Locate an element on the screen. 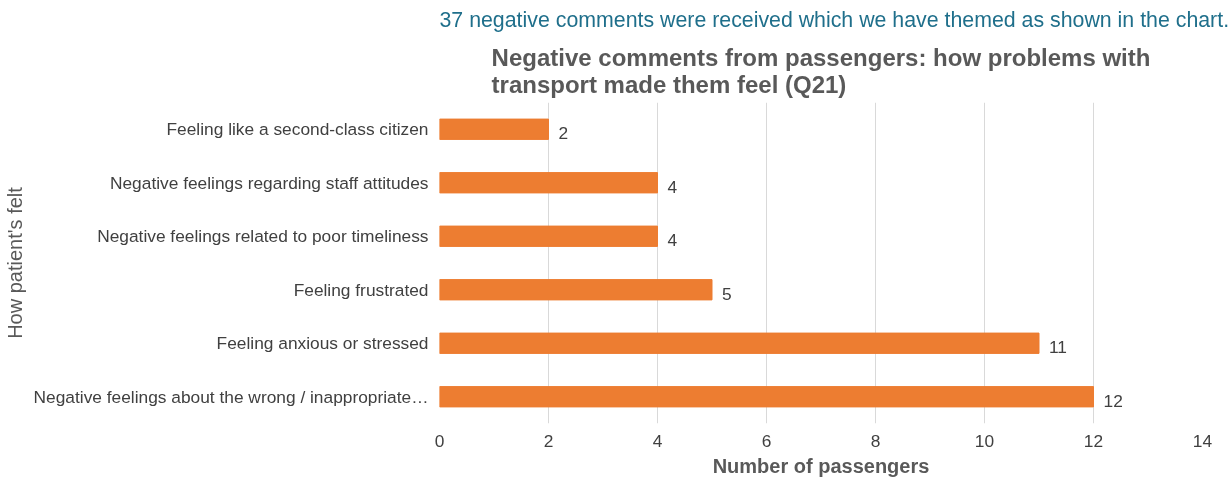 Image resolution: width=1232 pixels, height=479 pixels. y-axis-title: How patient's felt is located at coordinates (14, 262).